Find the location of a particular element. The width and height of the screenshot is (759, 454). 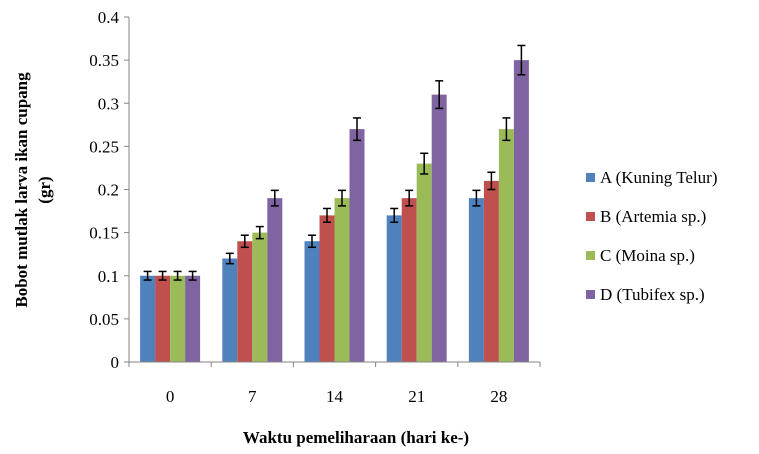

y-tick-label: 0.3 is located at coordinates (108, 103).